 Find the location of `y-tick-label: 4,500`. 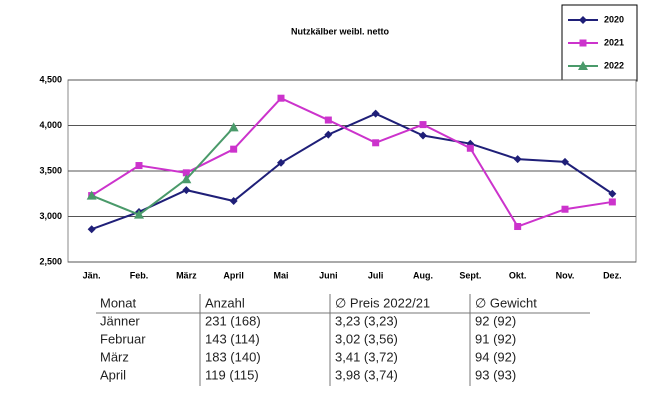

y-tick-label: 4,500 is located at coordinates (50, 79).